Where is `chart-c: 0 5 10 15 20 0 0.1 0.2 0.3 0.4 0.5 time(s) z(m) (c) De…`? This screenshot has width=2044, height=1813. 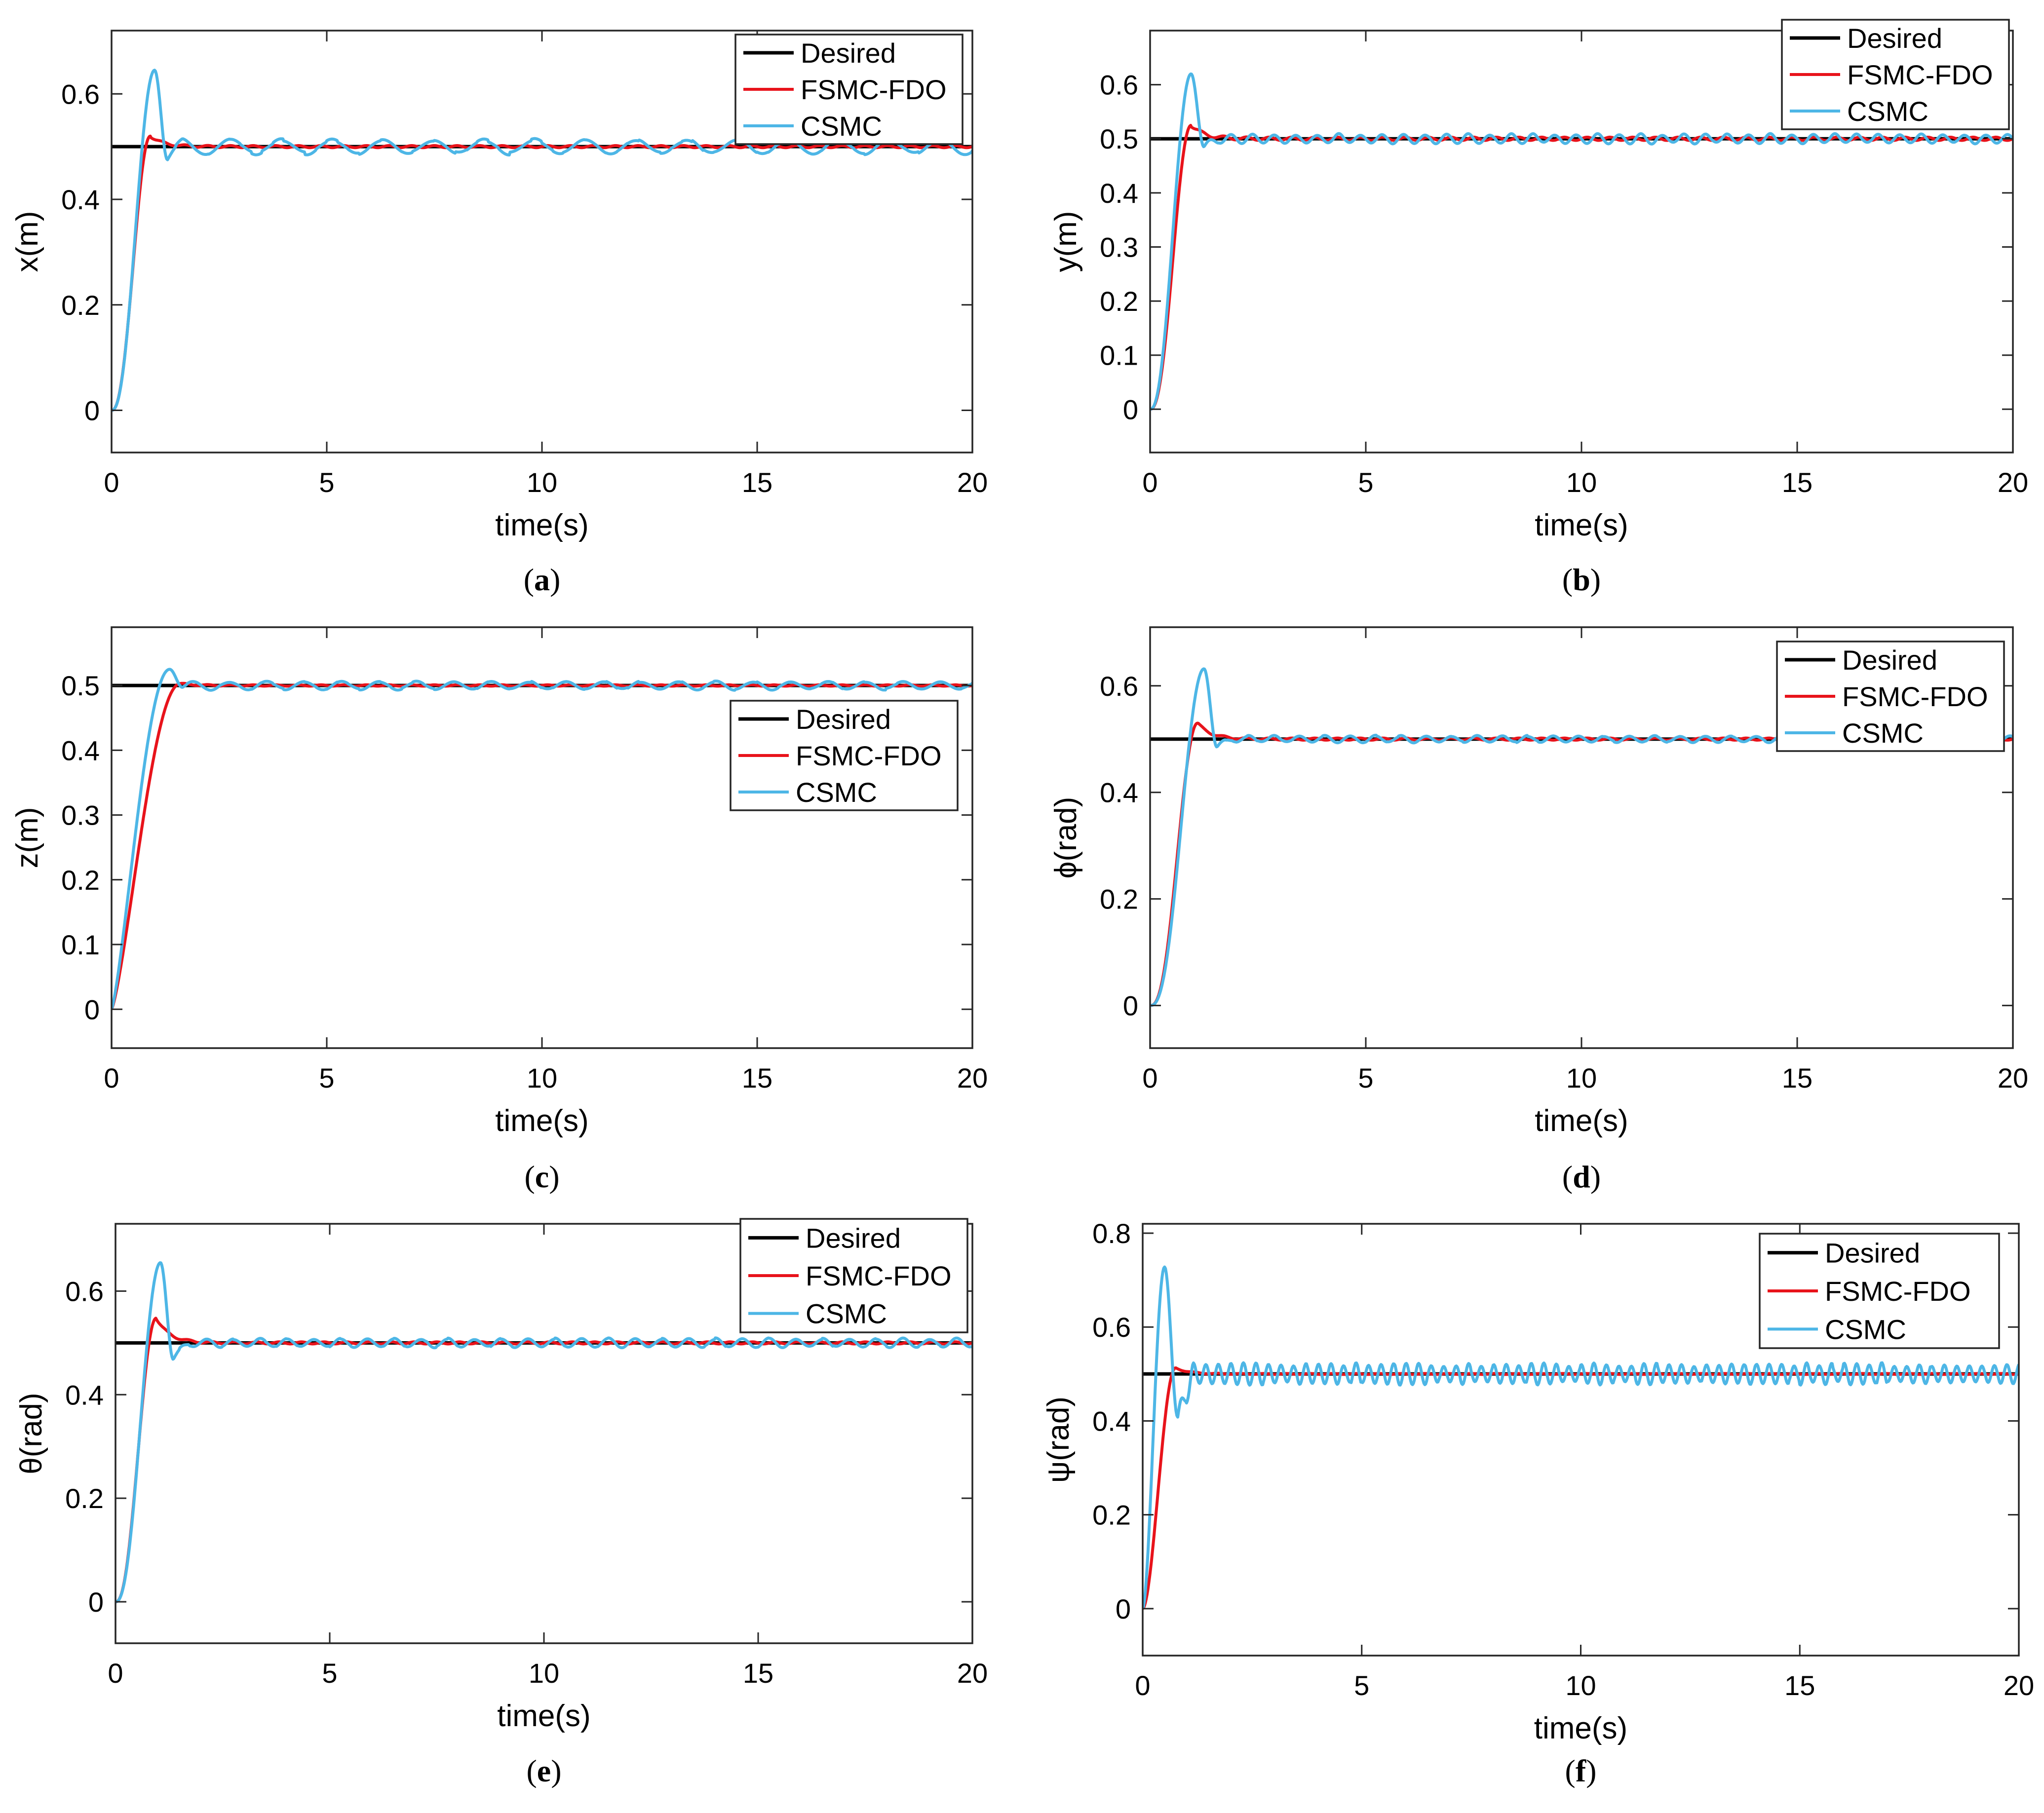
chart-c: 0 5 10 15 20 0 0.1 0.2 0.3 0.4 0.5 time(s) z(m) (c) De… is located at coordinates (499, 910).